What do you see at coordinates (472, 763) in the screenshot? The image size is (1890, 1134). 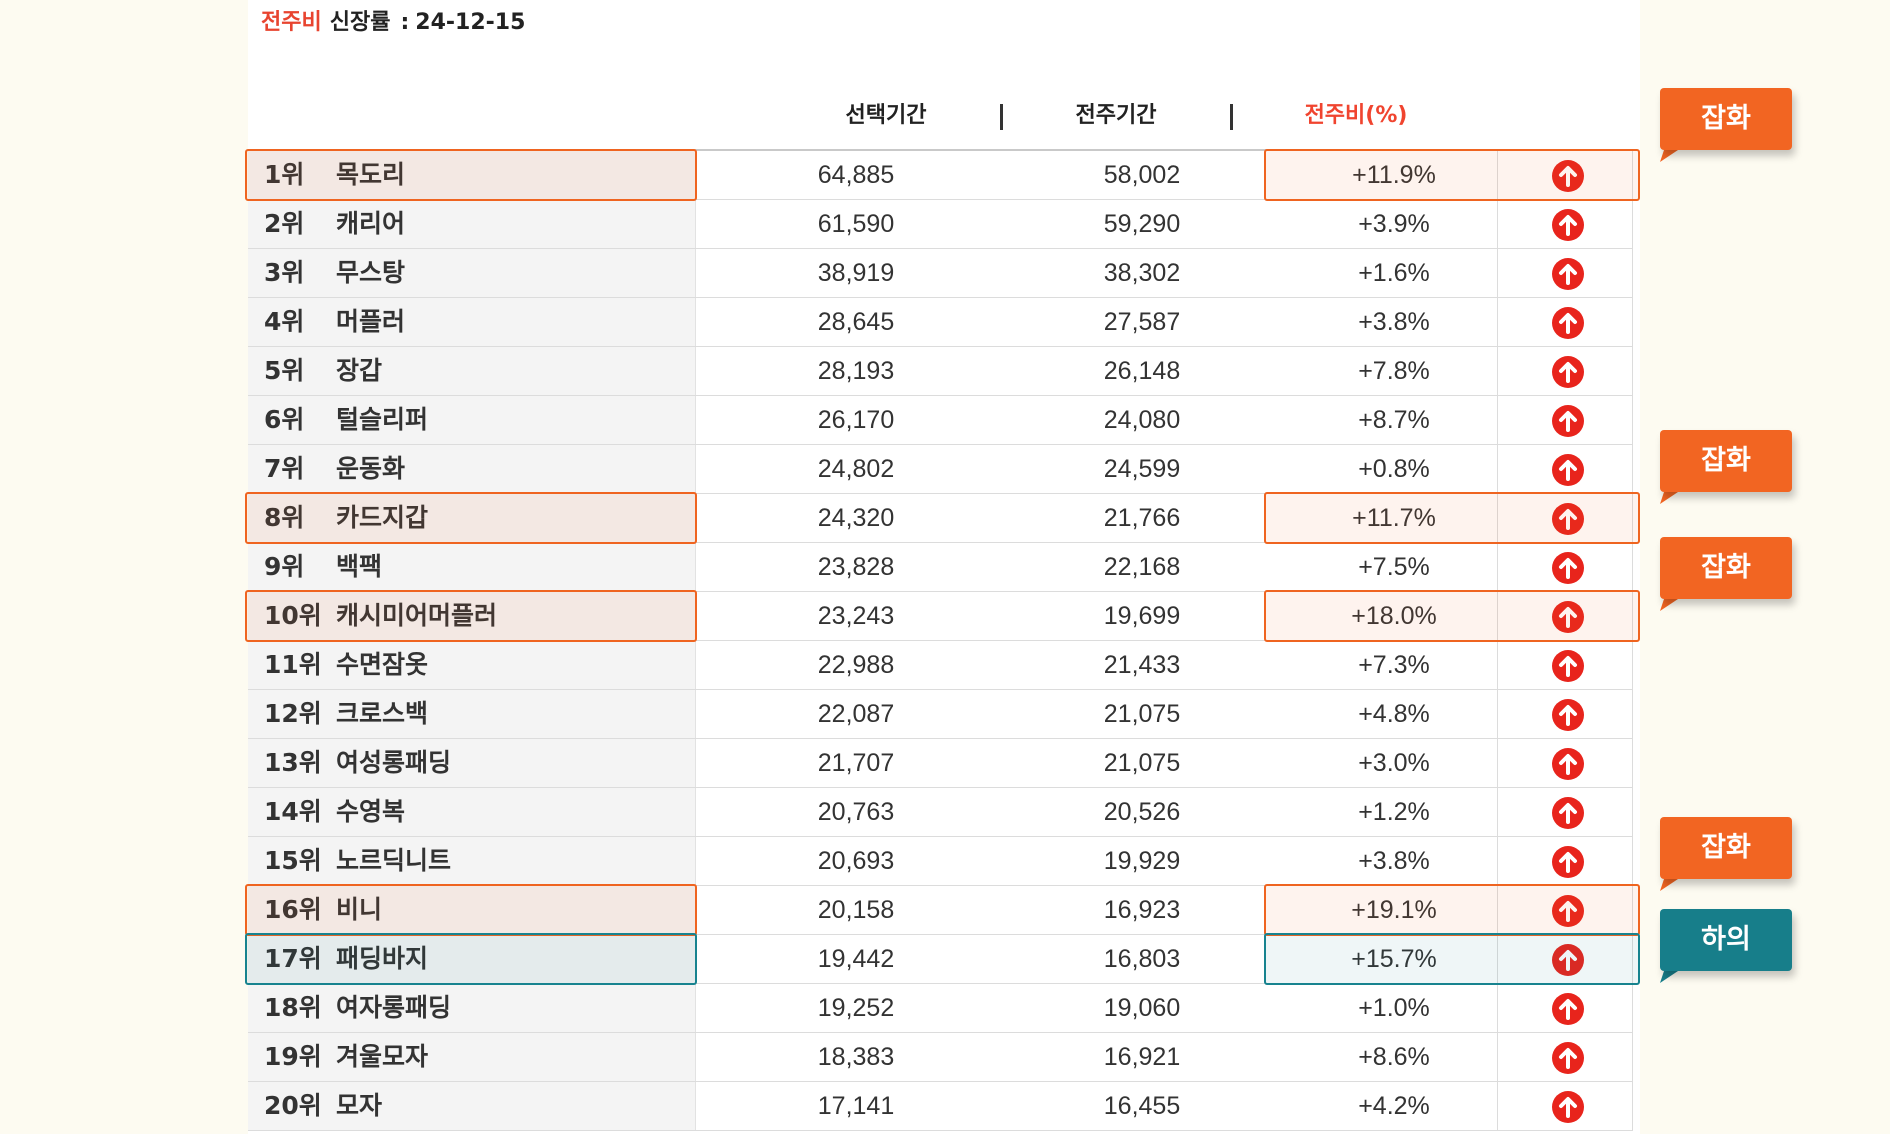 I see `rank-keyword-cell: 13위 여성롱패딩` at bounding box center [472, 763].